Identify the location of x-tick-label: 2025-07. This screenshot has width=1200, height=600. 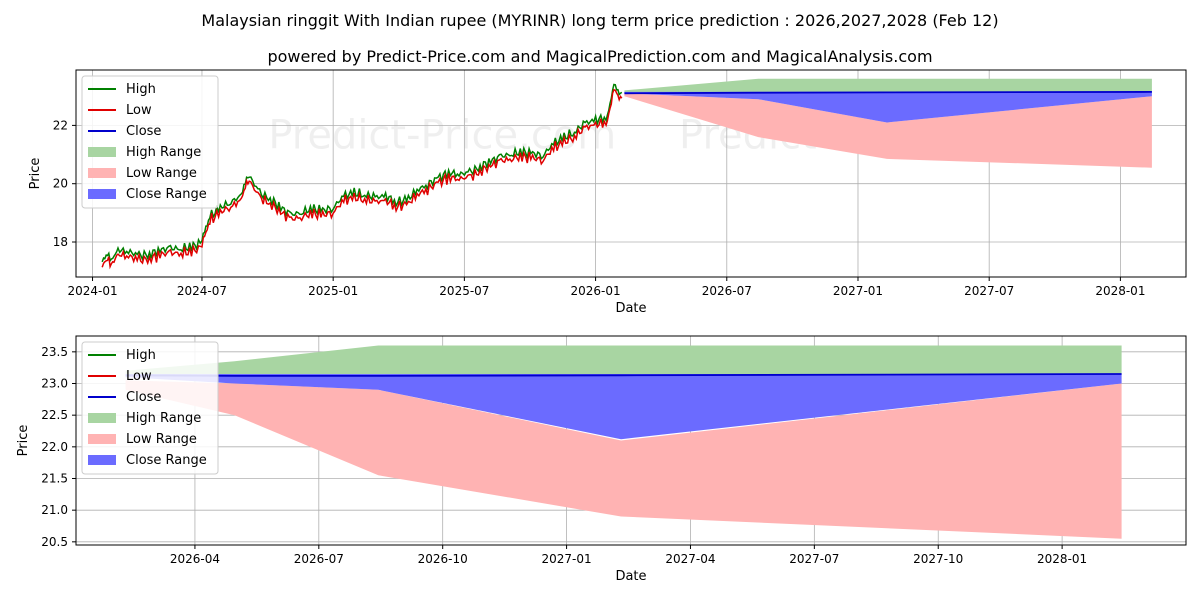
(464, 291).